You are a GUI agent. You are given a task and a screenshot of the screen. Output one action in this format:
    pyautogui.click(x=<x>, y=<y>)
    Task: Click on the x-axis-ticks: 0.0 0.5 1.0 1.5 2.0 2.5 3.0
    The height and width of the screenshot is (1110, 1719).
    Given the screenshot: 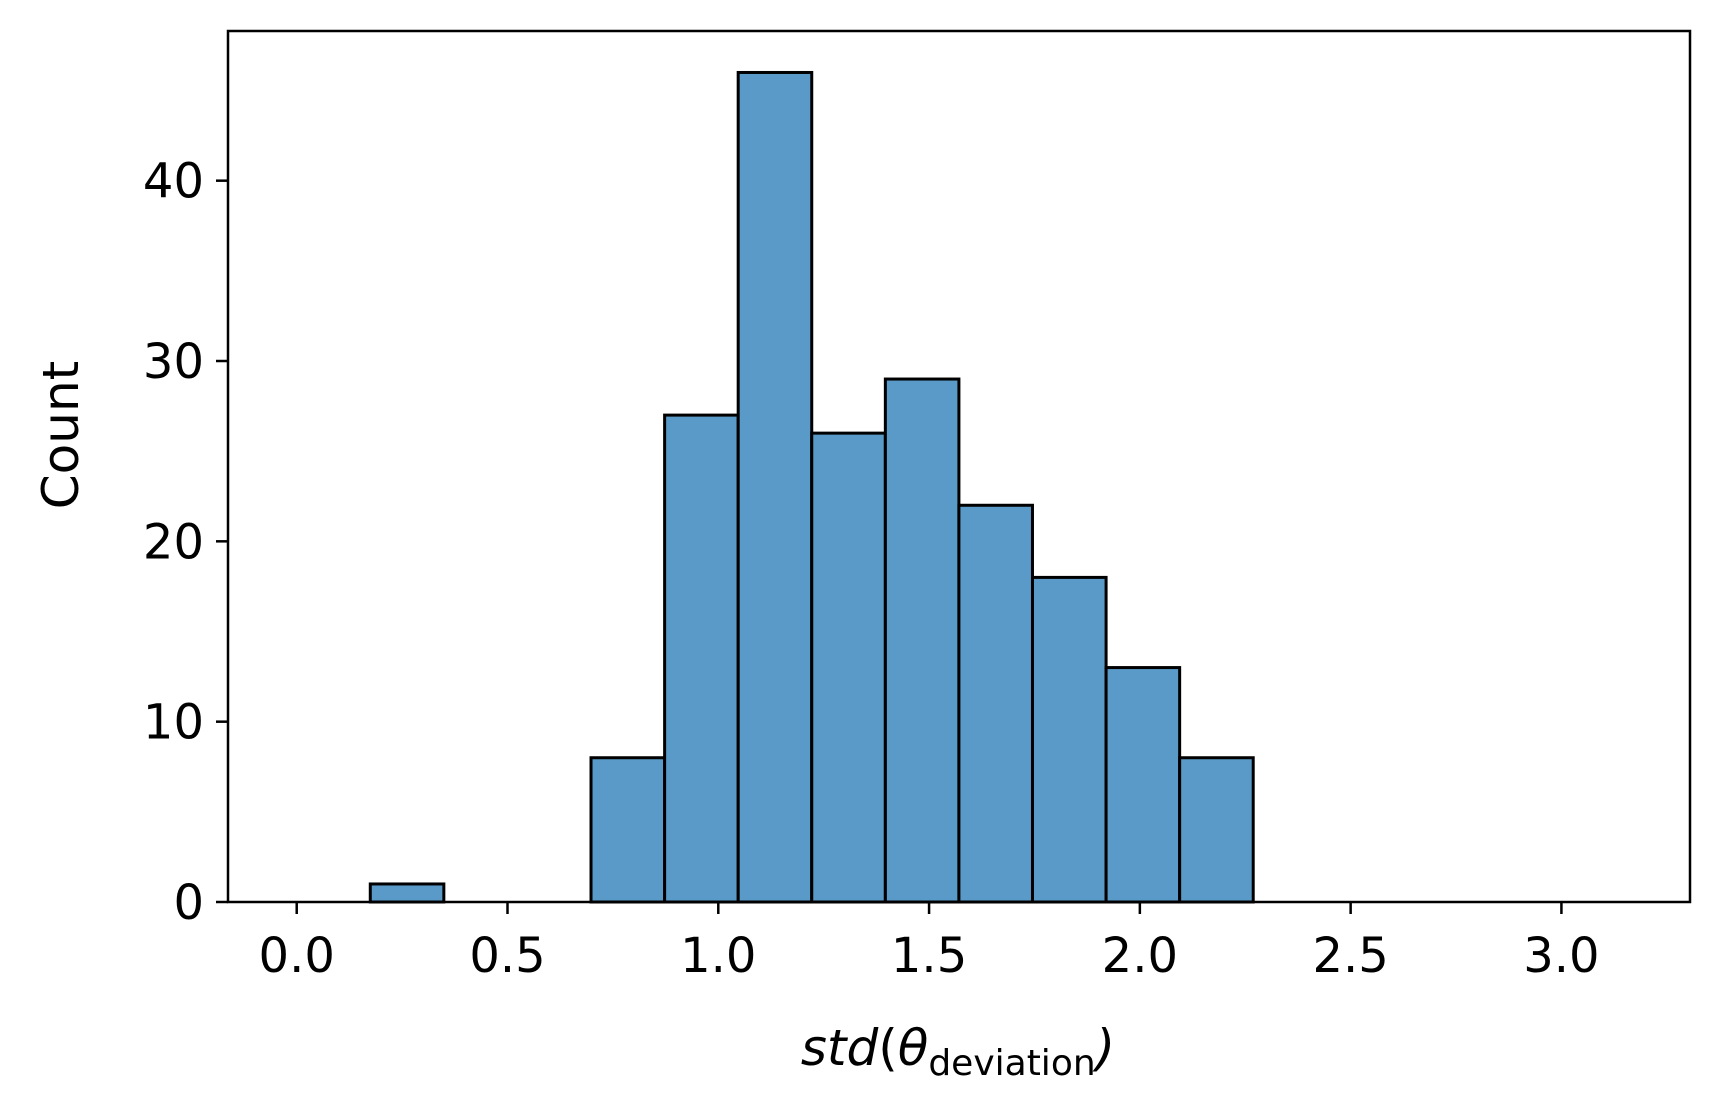 What is the action you would take?
    pyautogui.click(x=929, y=943)
    